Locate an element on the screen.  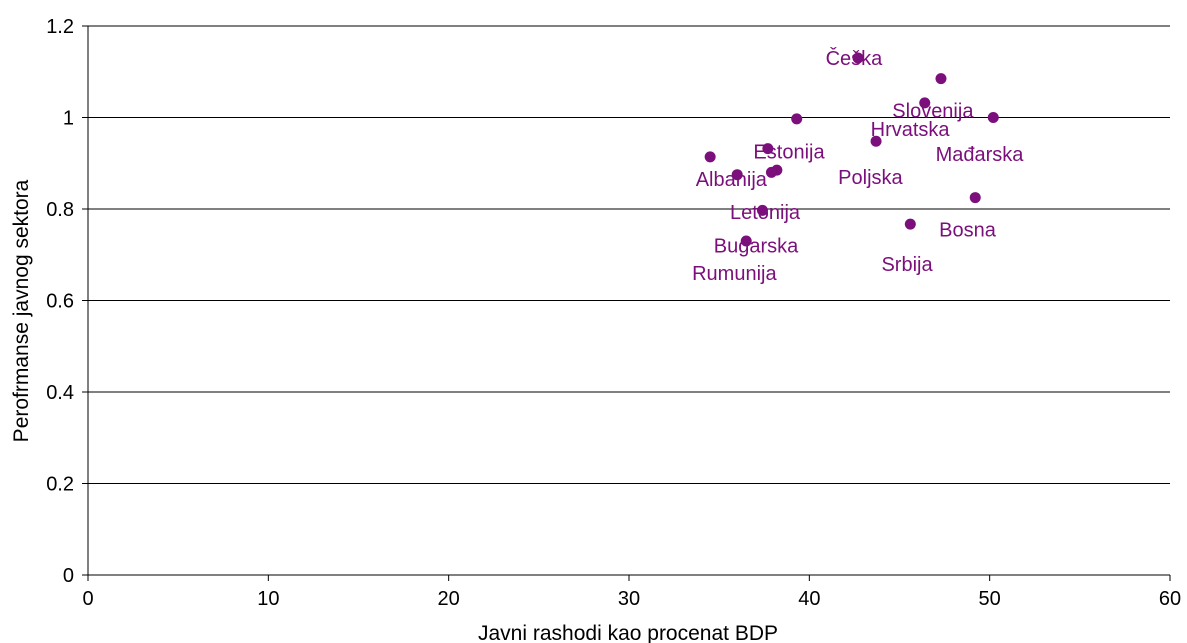
x-tick-label: 10 is located at coordinates (268, 599).